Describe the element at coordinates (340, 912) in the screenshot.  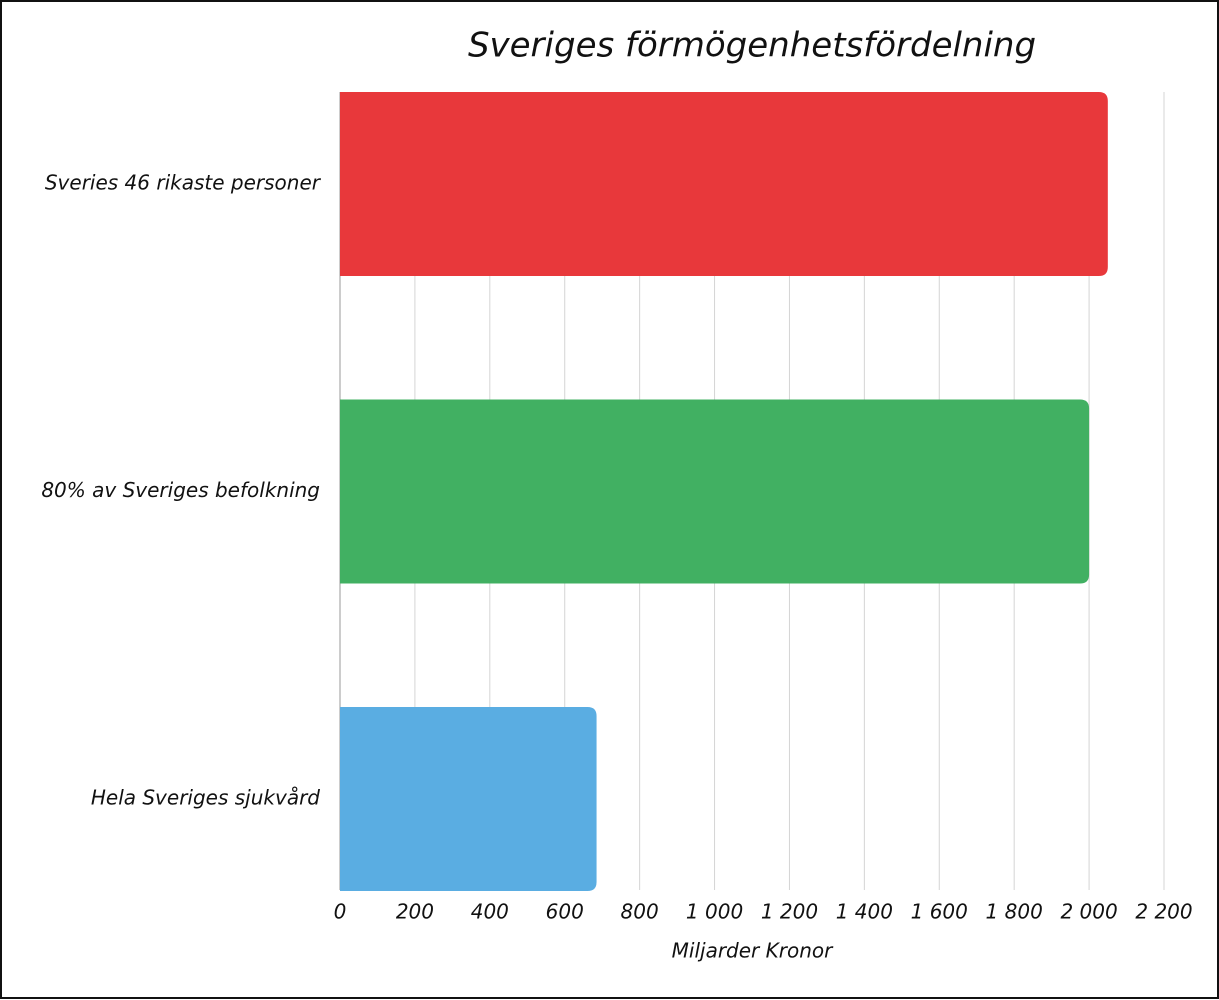
I see `x-tick-label: 0` at that location.